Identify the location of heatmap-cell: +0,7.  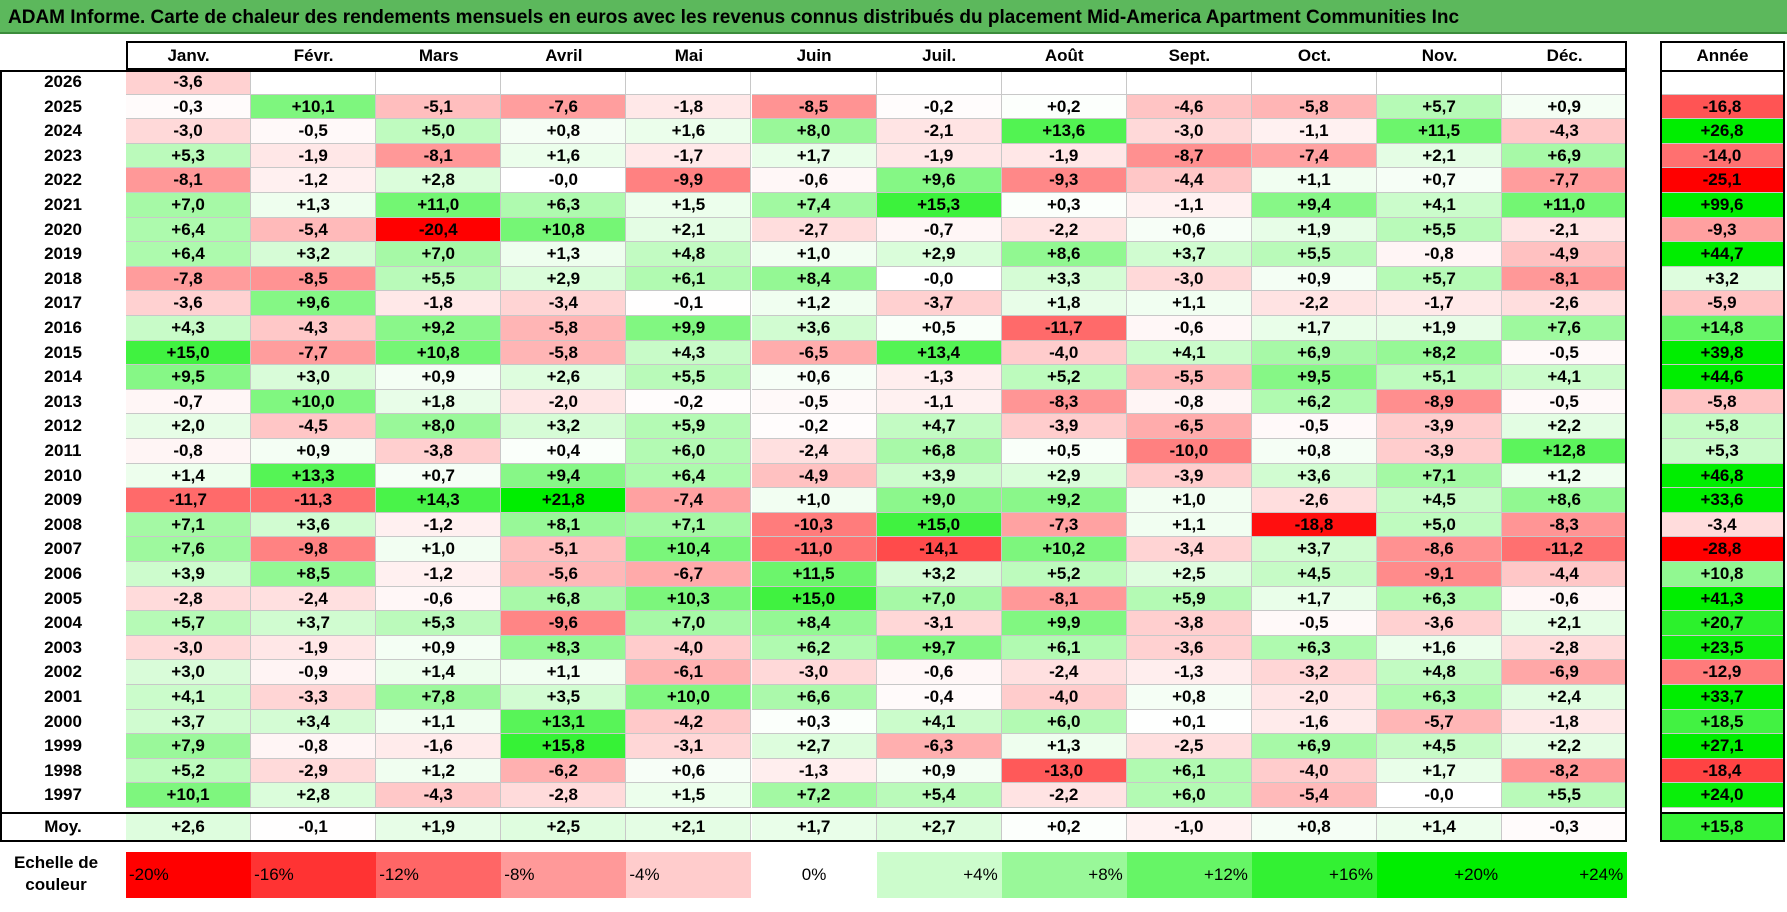
(439, 476).